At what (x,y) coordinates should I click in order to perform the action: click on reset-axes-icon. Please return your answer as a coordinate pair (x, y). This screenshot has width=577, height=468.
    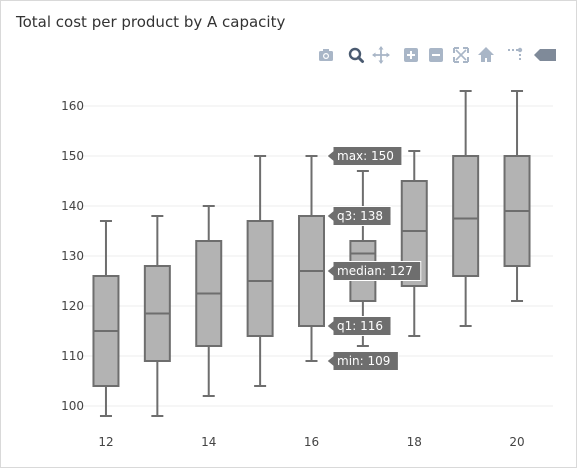
    Looking at the image, I should click on (486, 55).